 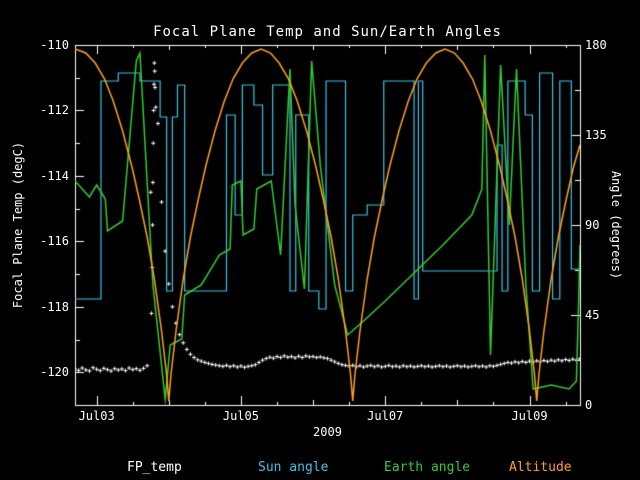 I want to click on legend-item-altitude: Altitude, so click(x=540, y=467).